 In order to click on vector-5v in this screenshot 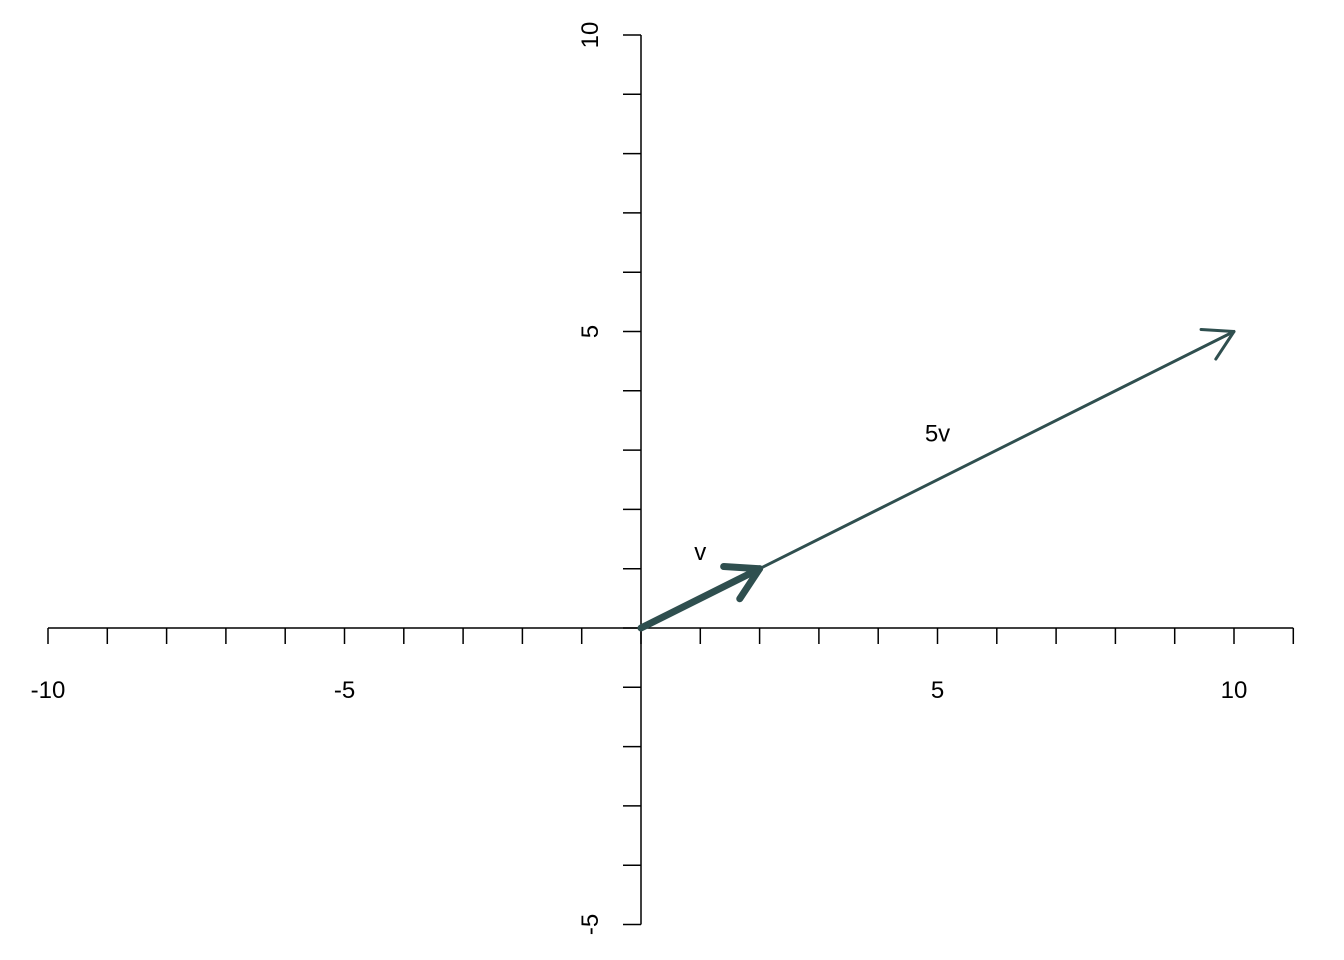, I will do `click(937, 479)`.